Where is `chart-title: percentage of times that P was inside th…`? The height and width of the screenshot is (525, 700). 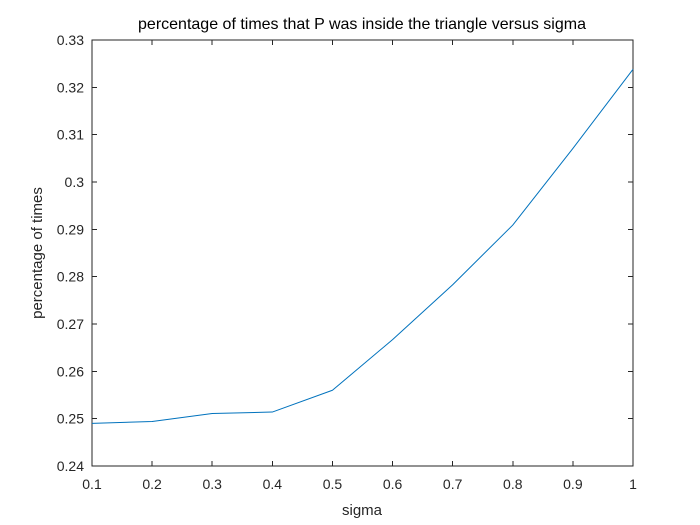
chart-title: percentage of times that P was inside th… is located at coordinates (362, 24).